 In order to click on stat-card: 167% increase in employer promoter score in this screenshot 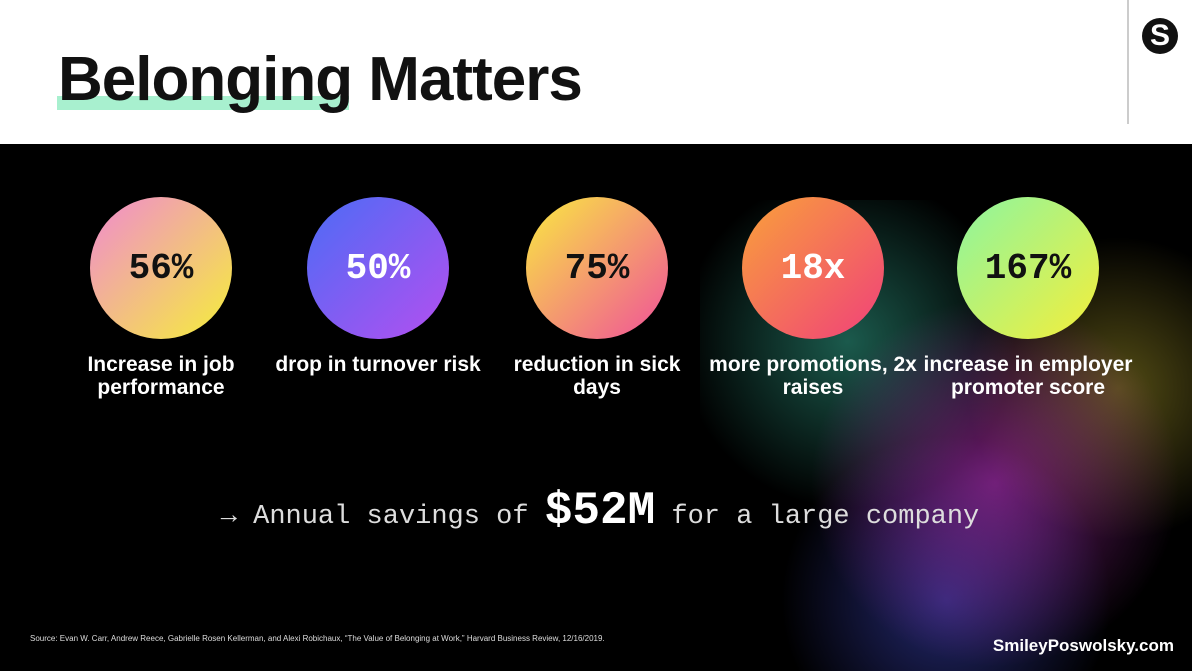, I will do `click(1028, 298)`.